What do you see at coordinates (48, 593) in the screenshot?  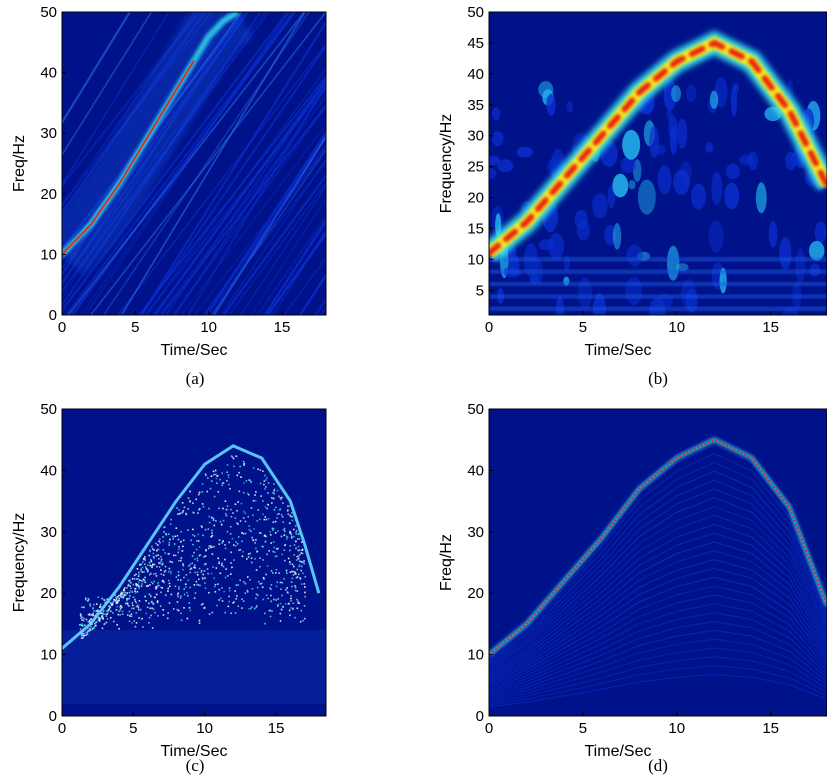 I see `panel-c-ytick-label: 20` at bounding box center [48, 593].